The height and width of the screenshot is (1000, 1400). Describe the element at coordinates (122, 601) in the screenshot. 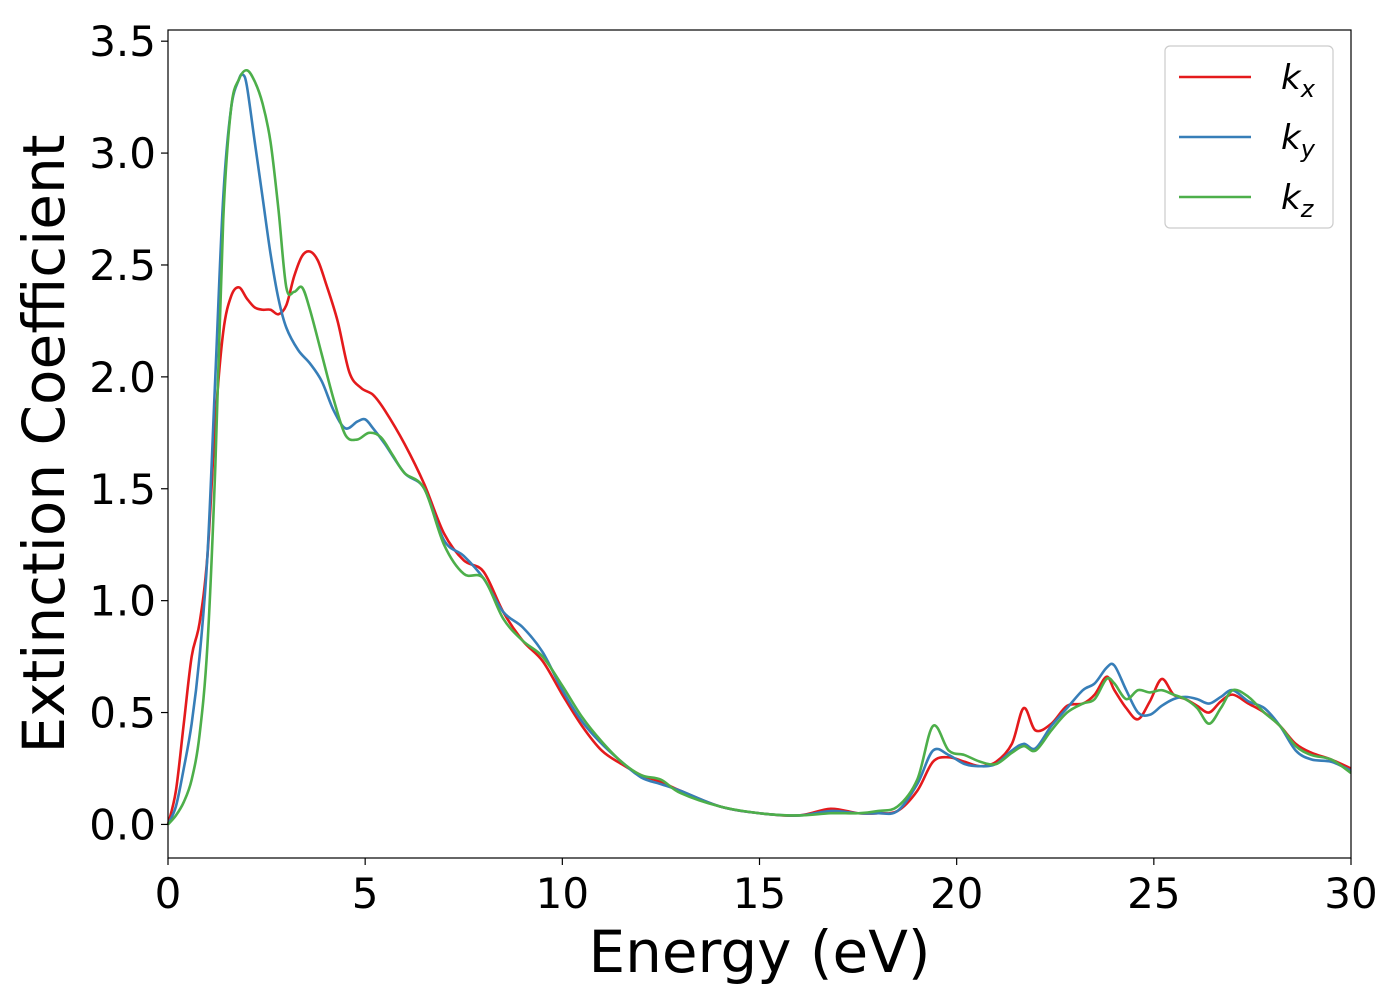

I see `y-tick-label: 1.0` at that location.